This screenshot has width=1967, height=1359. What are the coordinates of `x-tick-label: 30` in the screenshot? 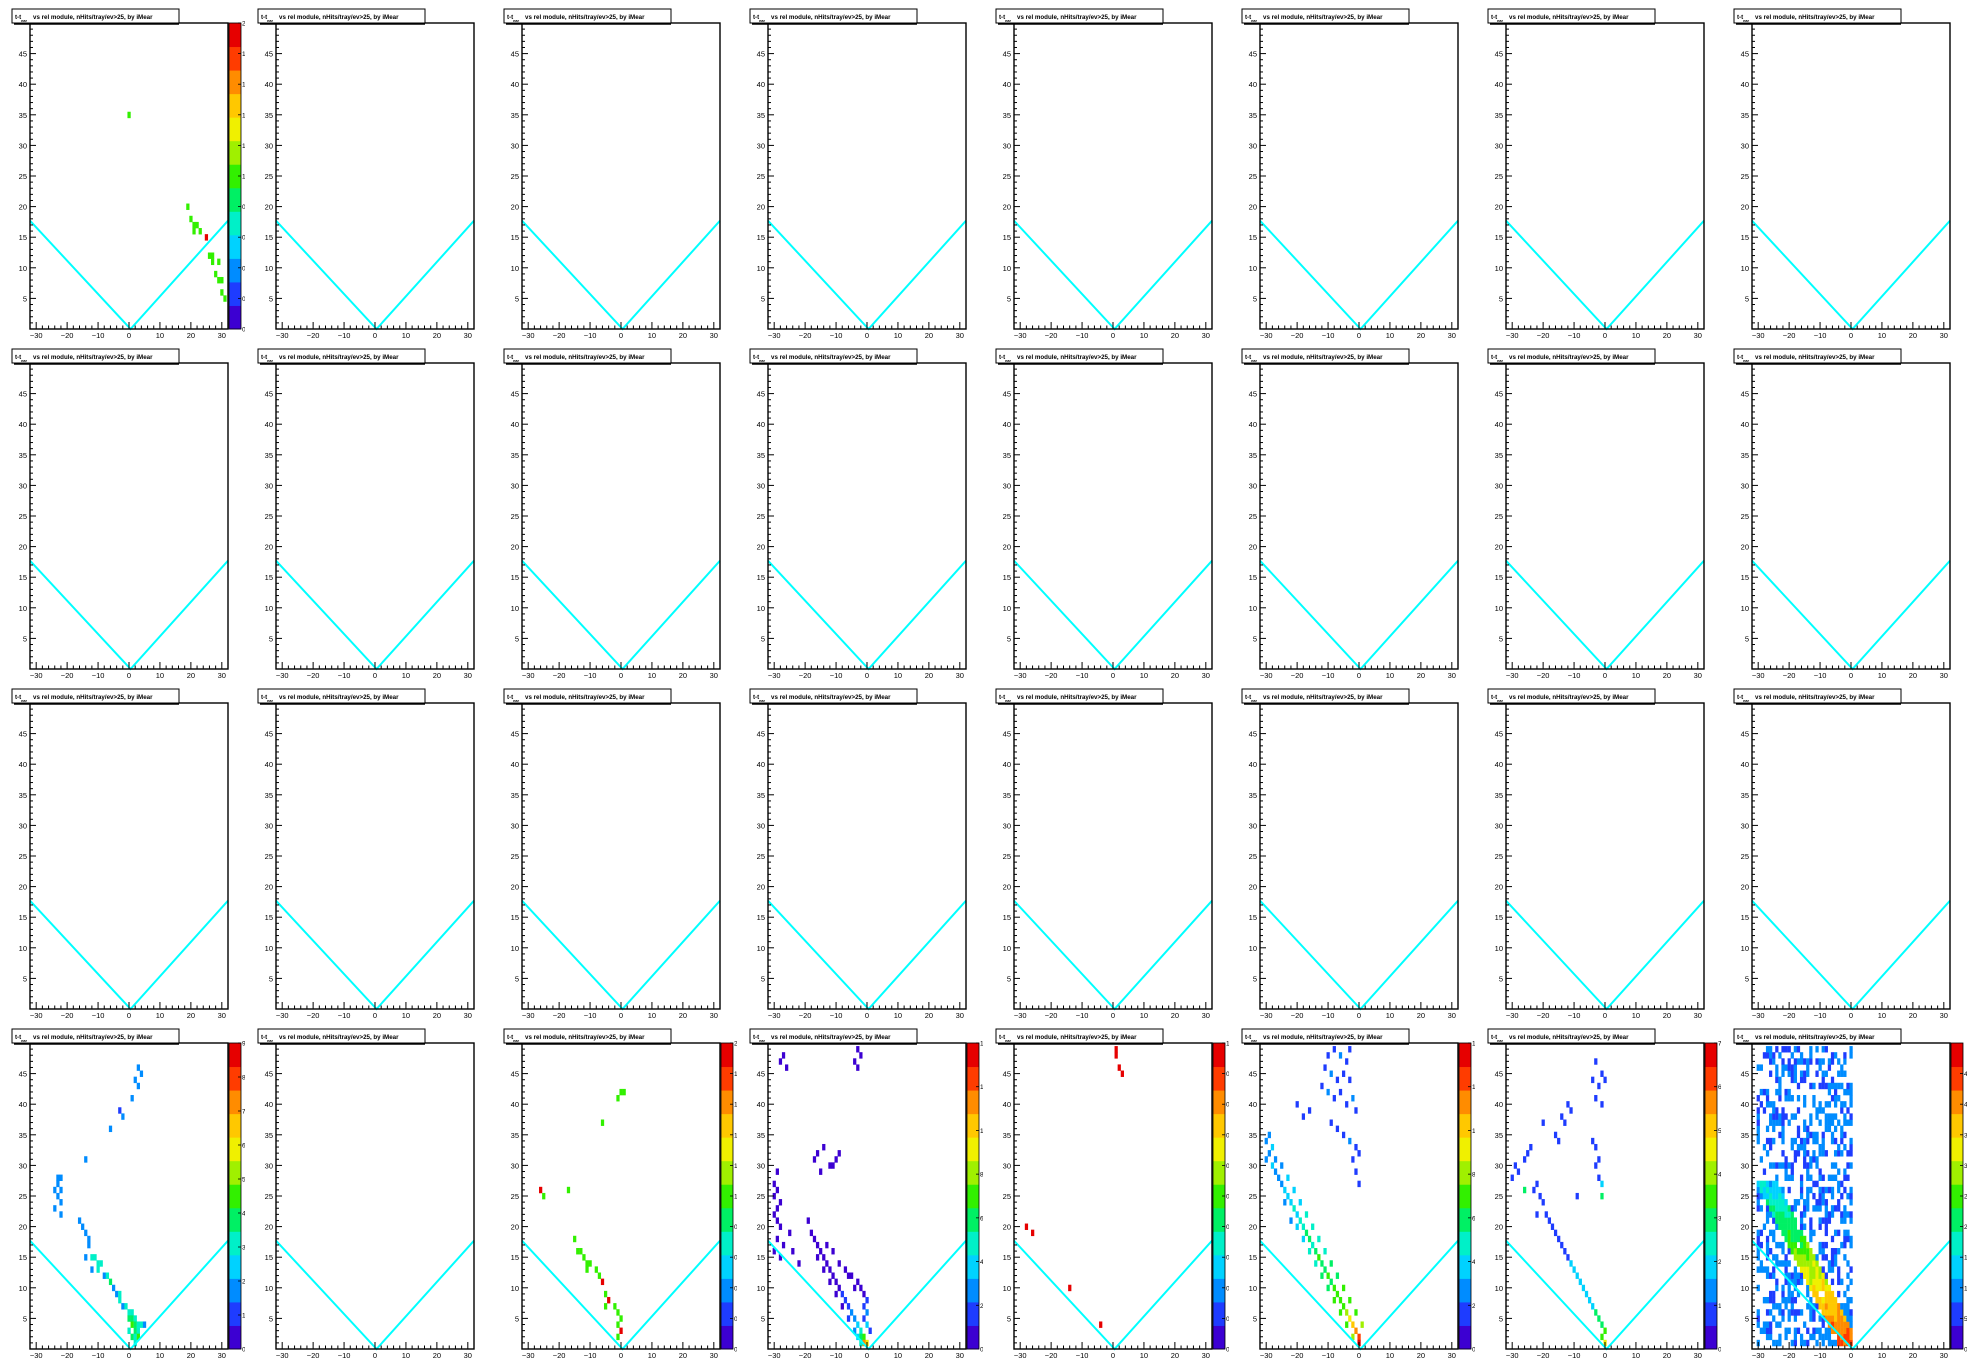 It's located at (222, 335).